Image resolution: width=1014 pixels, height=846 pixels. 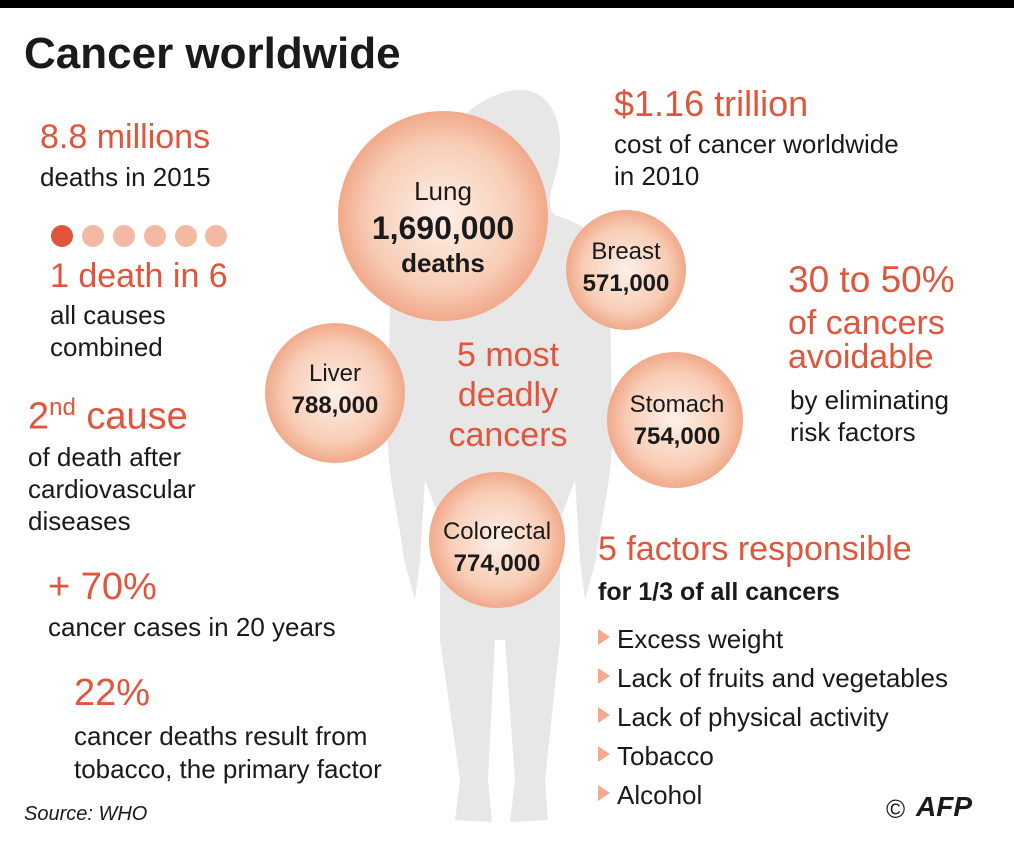 What do you see at coordinates (507, 4) in the screenshot?
I see `top-bar` at bounding box center [507, 4].